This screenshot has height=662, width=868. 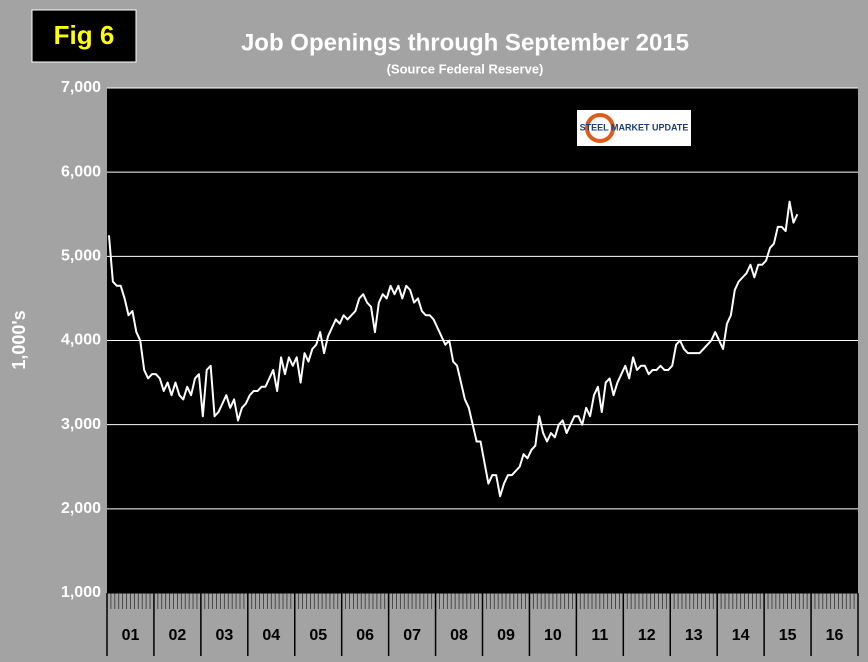 I want to click on chart-subtitle: (Source Federal Reserve), so click(x=465, y=68).